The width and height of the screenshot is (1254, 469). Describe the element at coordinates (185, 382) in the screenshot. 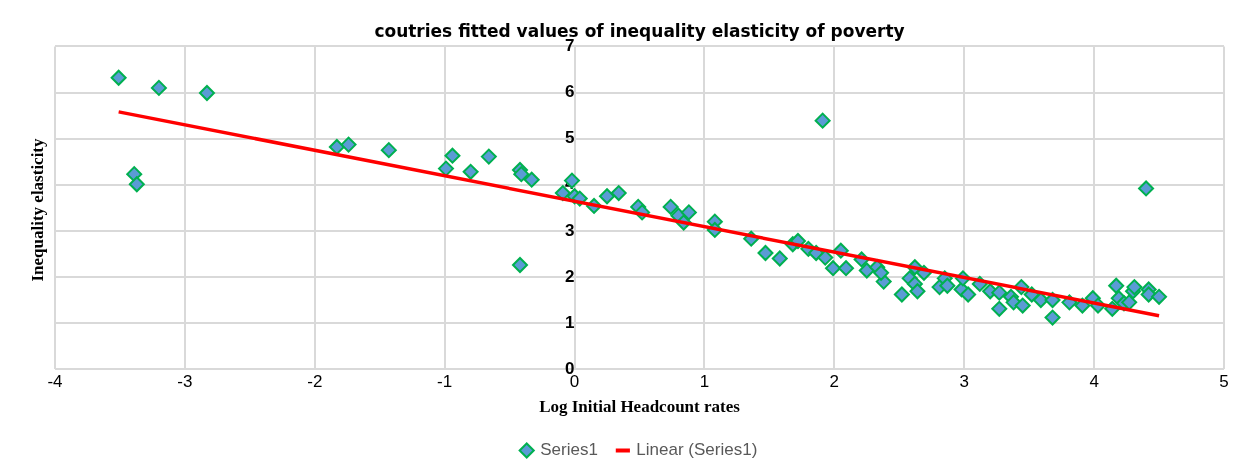

I see `x-tick-label: -3` at that location.